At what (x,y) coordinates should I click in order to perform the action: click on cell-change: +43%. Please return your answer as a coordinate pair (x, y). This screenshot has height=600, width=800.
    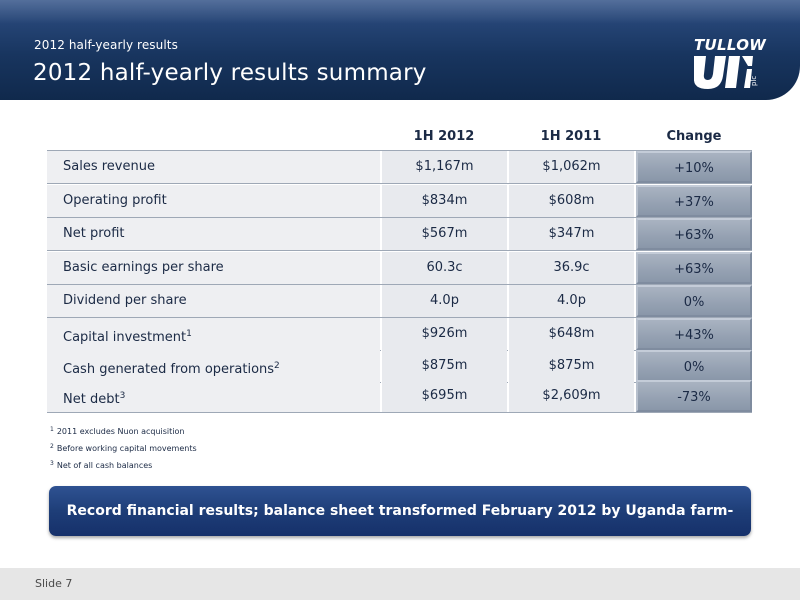
    Looking at the image, I should click on (694, 334).